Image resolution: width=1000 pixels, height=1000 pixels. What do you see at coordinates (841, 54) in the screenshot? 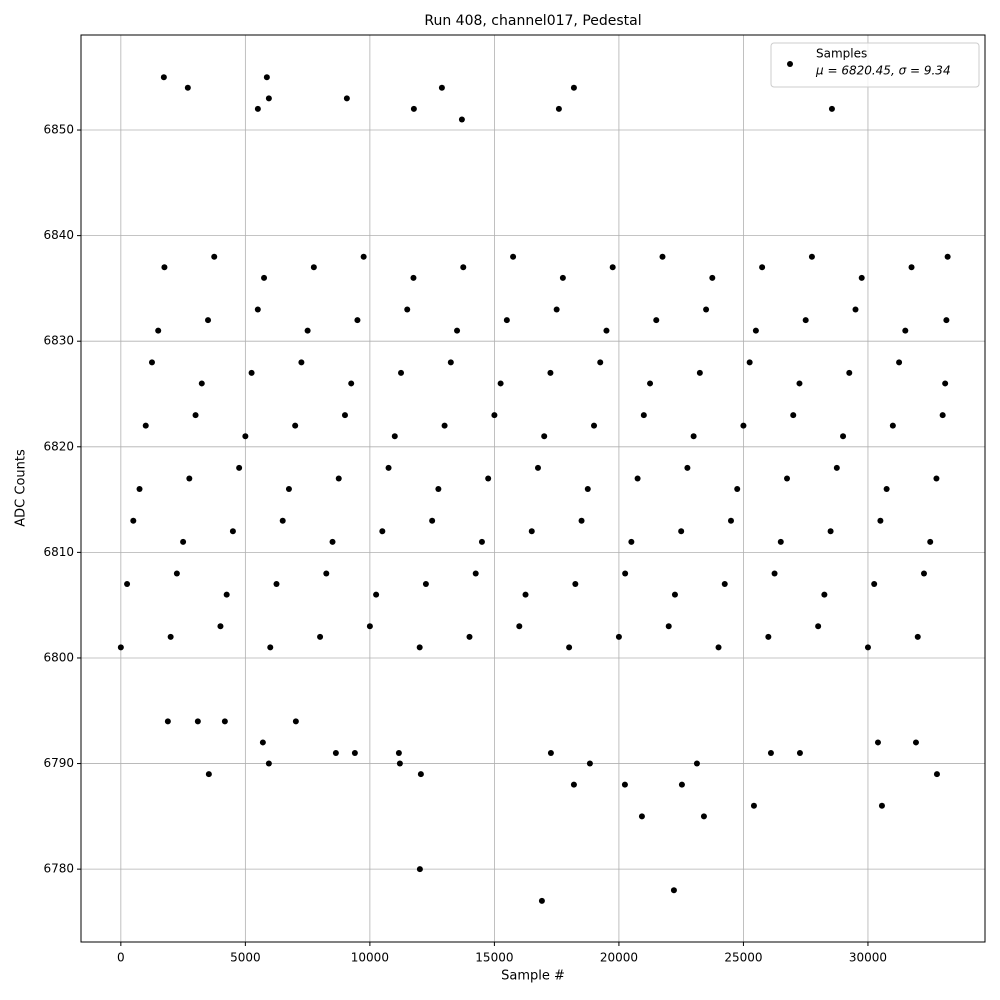
I see `legend-label: Samples` at bounding box center [841, 54].